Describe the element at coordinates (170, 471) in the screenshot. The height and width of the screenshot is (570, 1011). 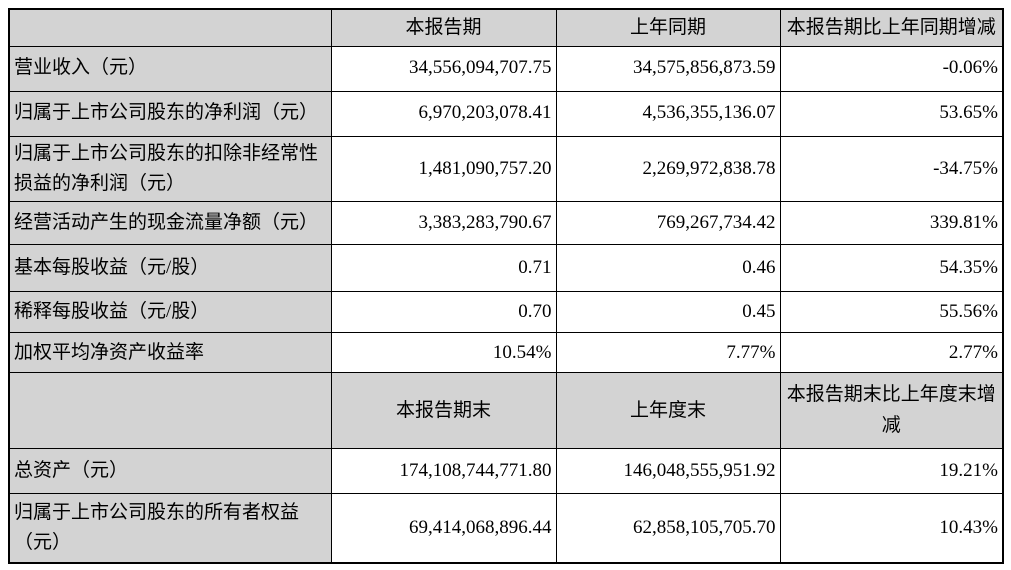
I see `row-label: 总资产（元）` at that location.